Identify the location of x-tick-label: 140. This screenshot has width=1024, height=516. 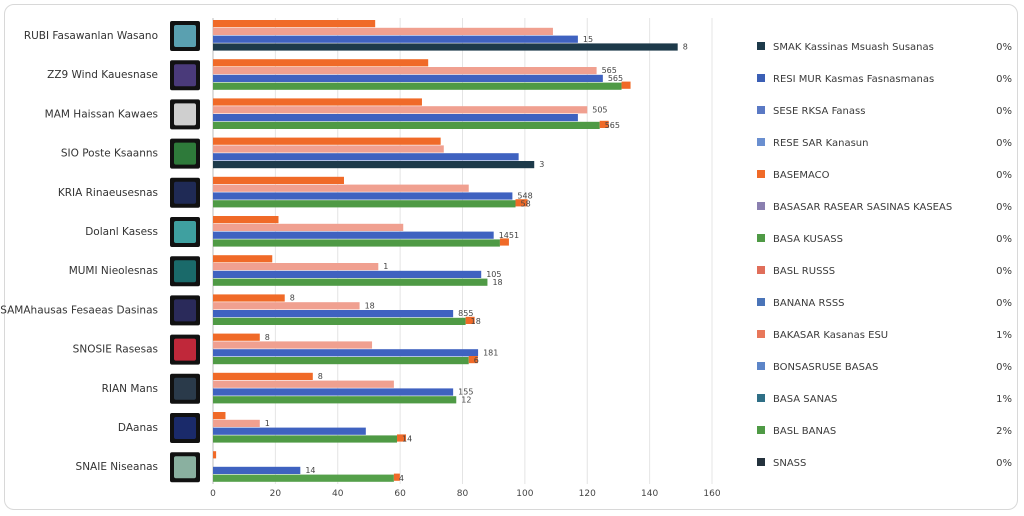
(649, 494).